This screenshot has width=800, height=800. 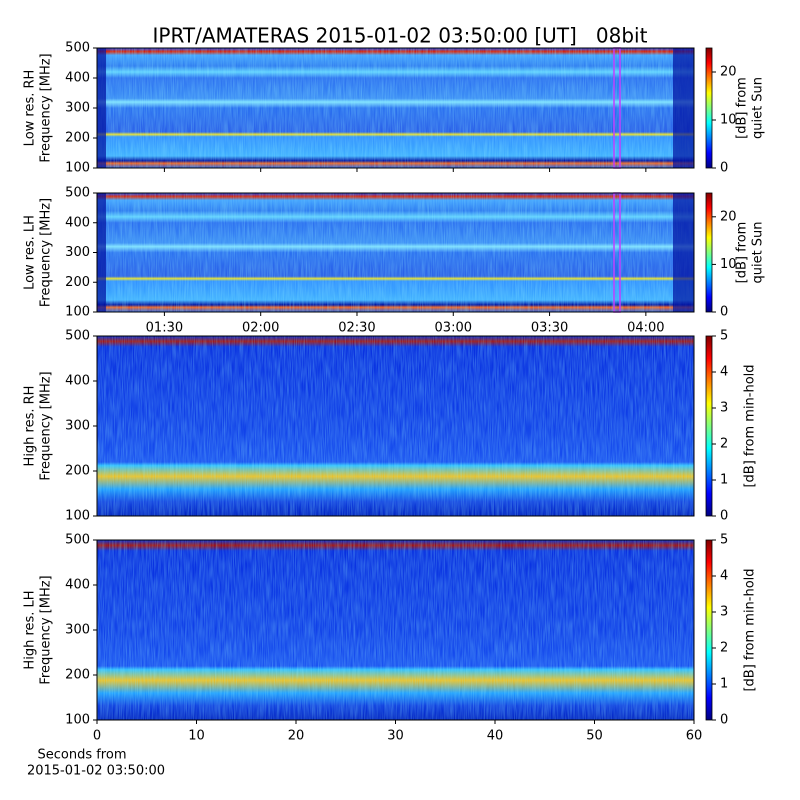 What do you see at coordinates (30, 426) in the screenshot?
I see `y-axis-label: High res. RH` at bounding box center [30, 426].